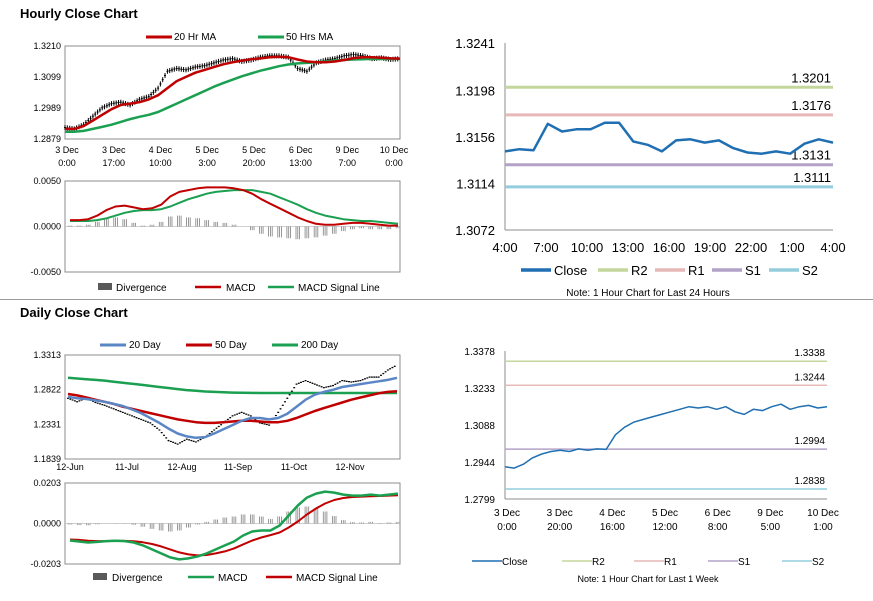  I want to click on legend-label: 20 Hr MA, so click(195, 37).